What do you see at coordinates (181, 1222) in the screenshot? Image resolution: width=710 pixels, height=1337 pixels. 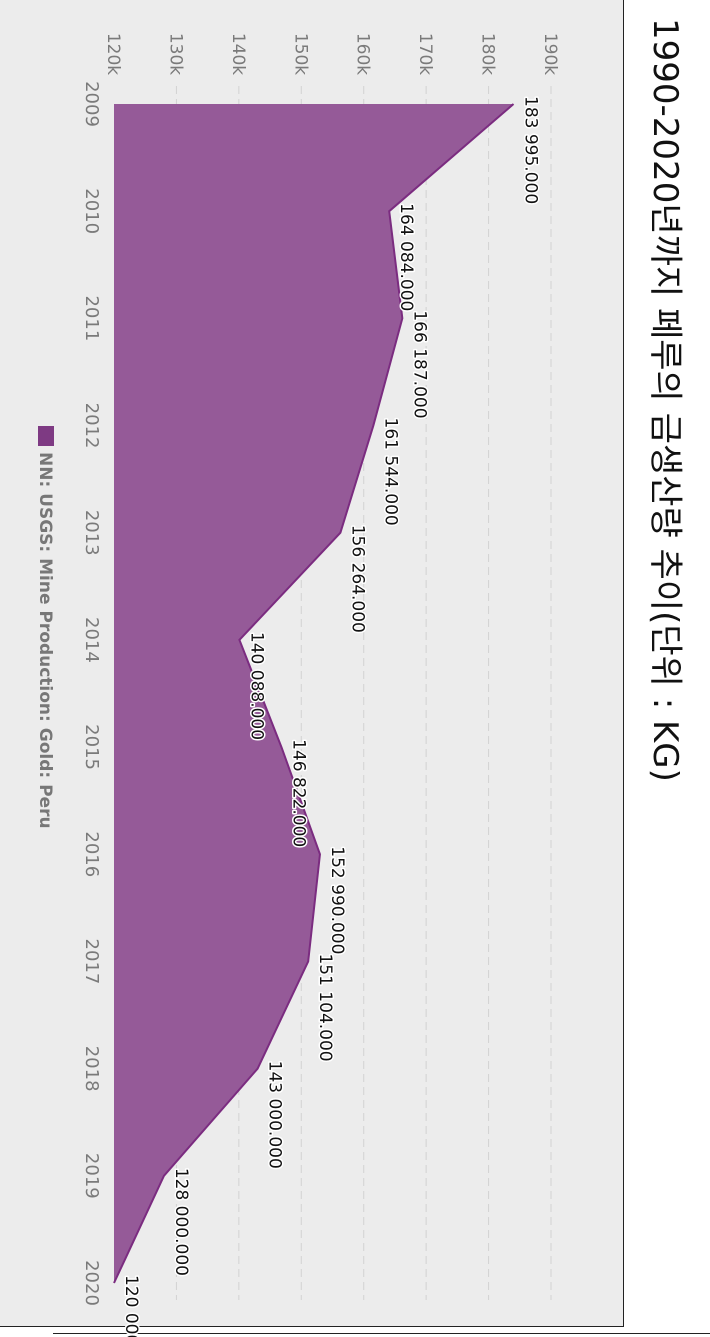 I see `data-label: 128 000.000` at bounding box center [181, 1222].